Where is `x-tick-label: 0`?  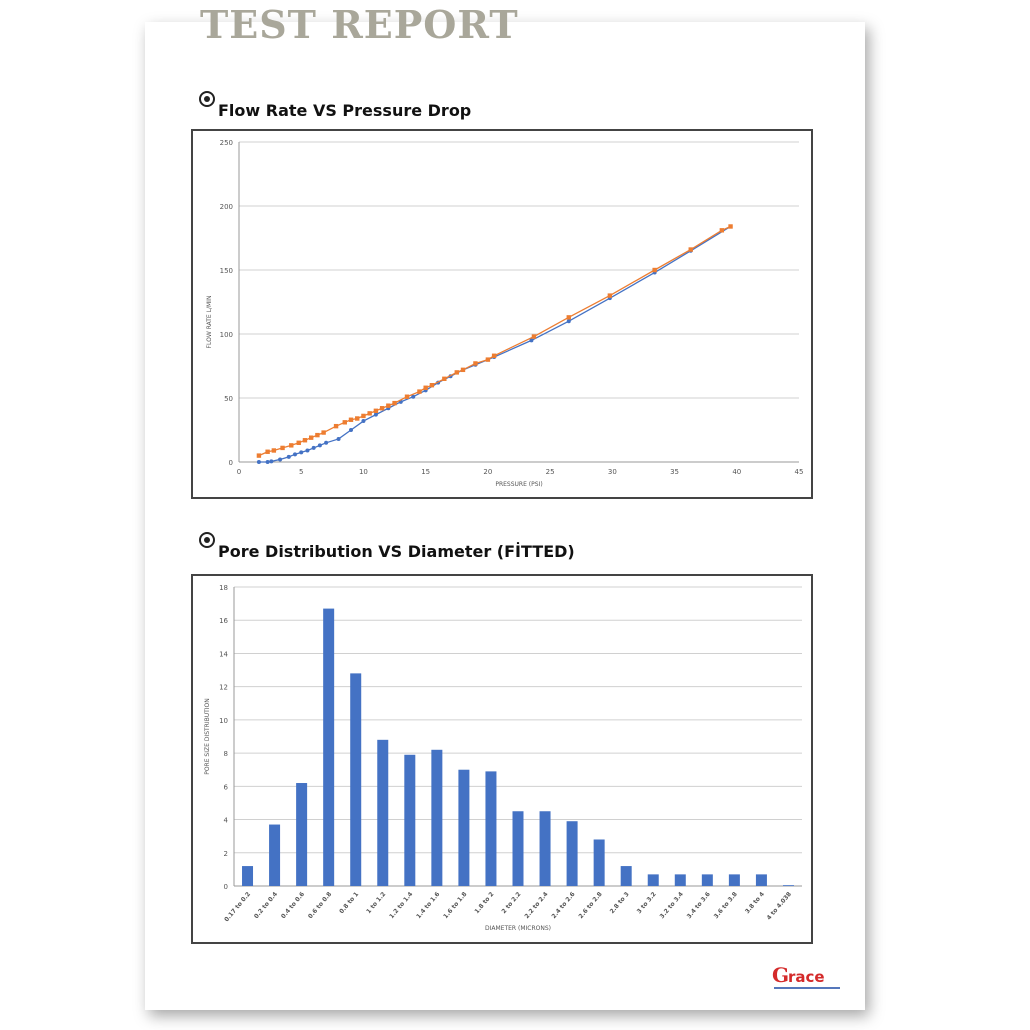 x-tick-label: 0 is located at coordinates (239, 472).